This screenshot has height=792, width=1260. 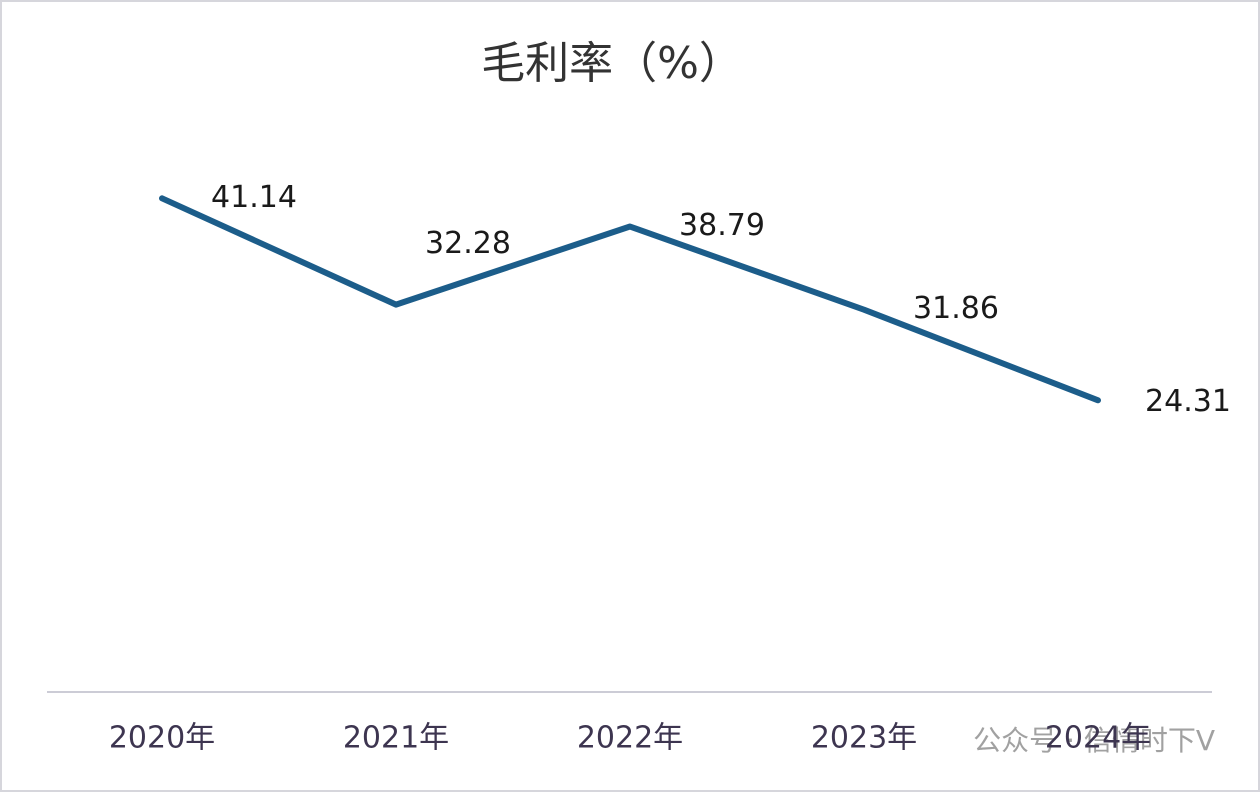 I want to click on data-label: 32.28, so click(x=468, y=243).